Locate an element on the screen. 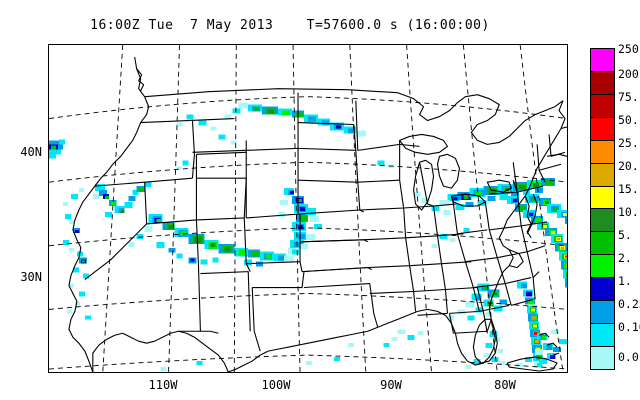 The width and height of the screenshot is (640, 400). axis-label-lon-100w: 100W is located at coordinates (276, 385).